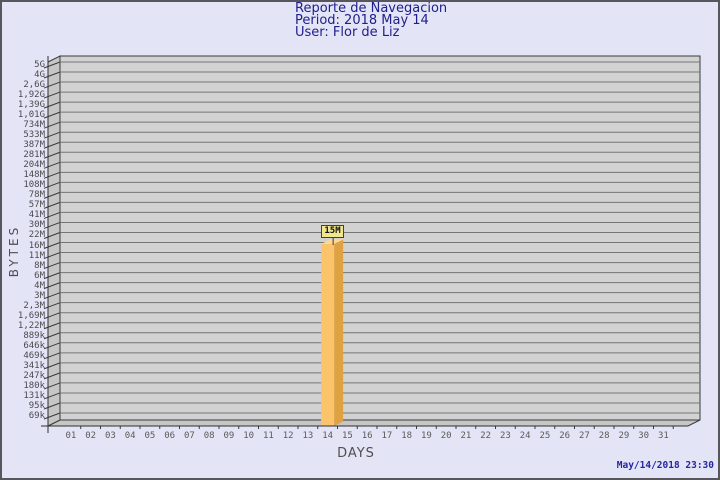  Describe the element at coordinates (34, 165) in the screenshot. I see `y-tick-label: 204M` at that location.